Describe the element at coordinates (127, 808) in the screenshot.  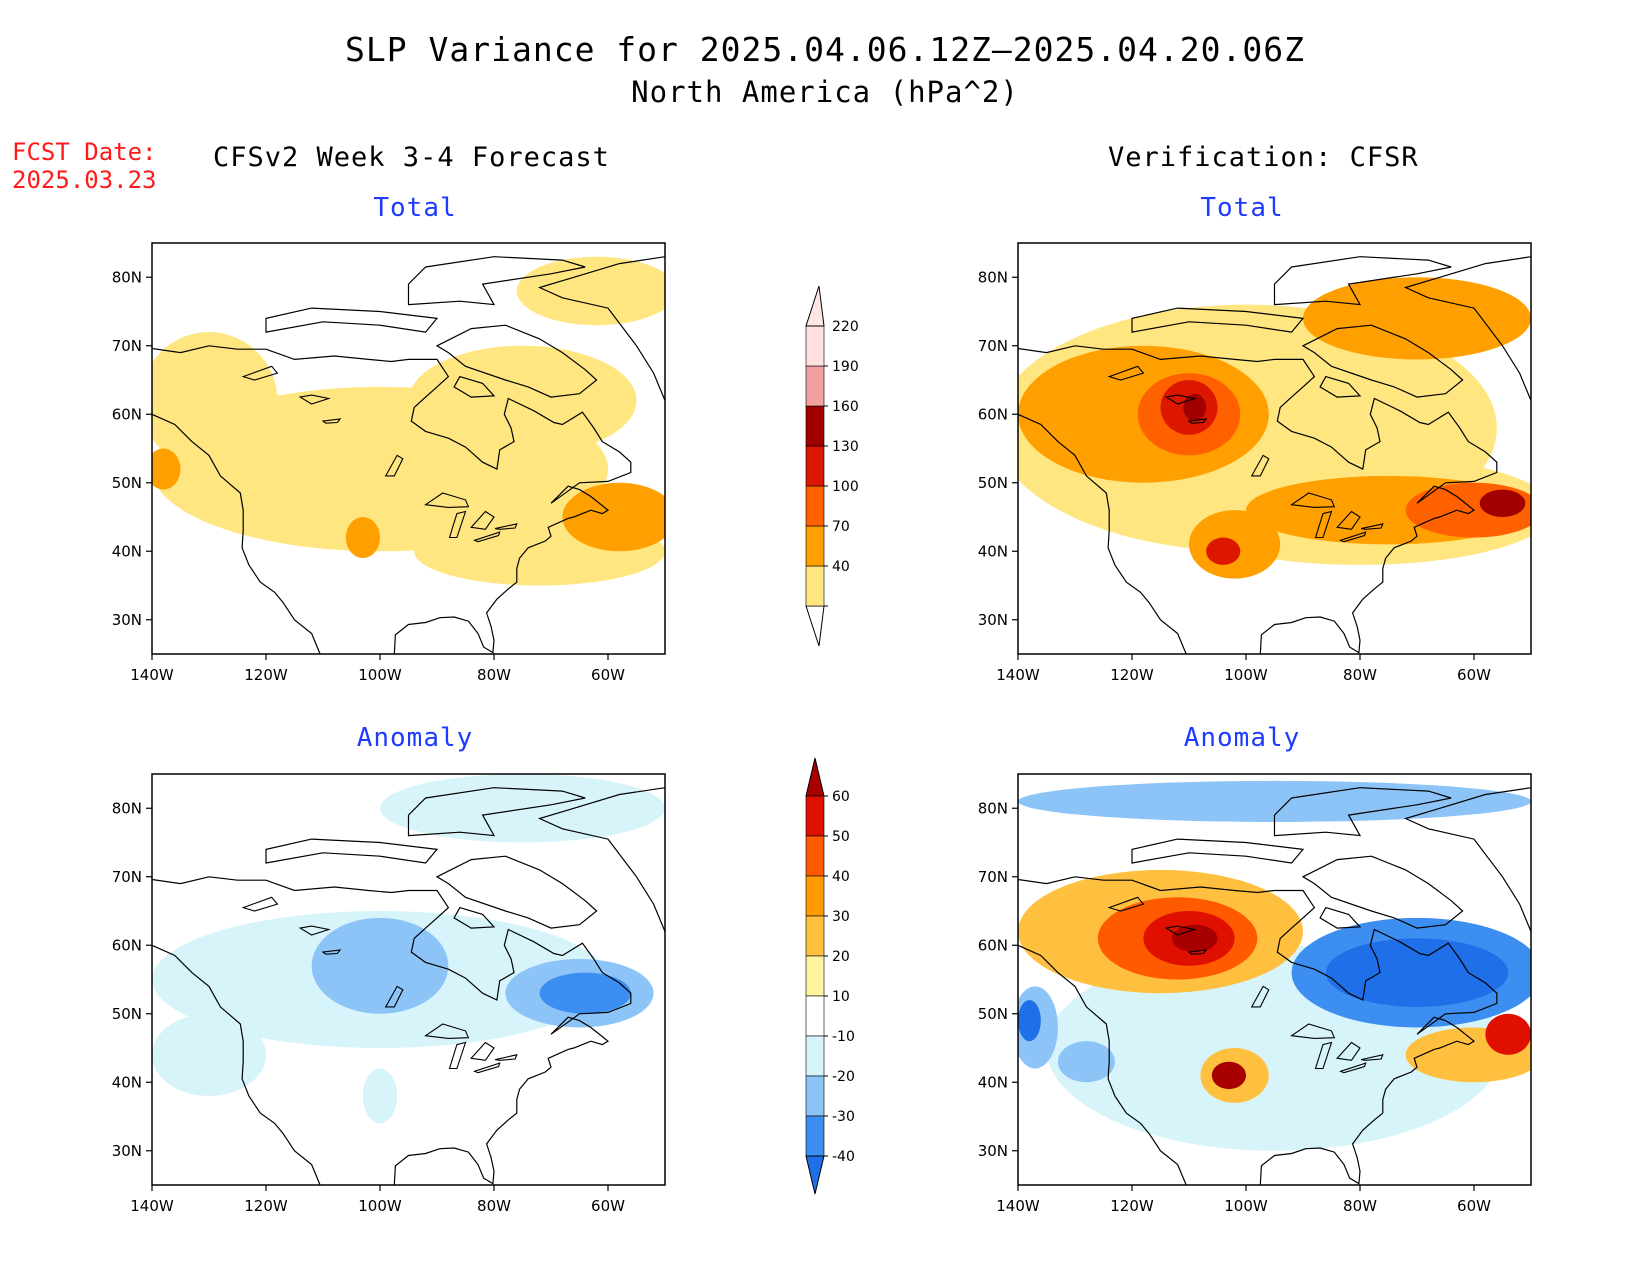
I see `lat-tick-label: 80N` at that location.